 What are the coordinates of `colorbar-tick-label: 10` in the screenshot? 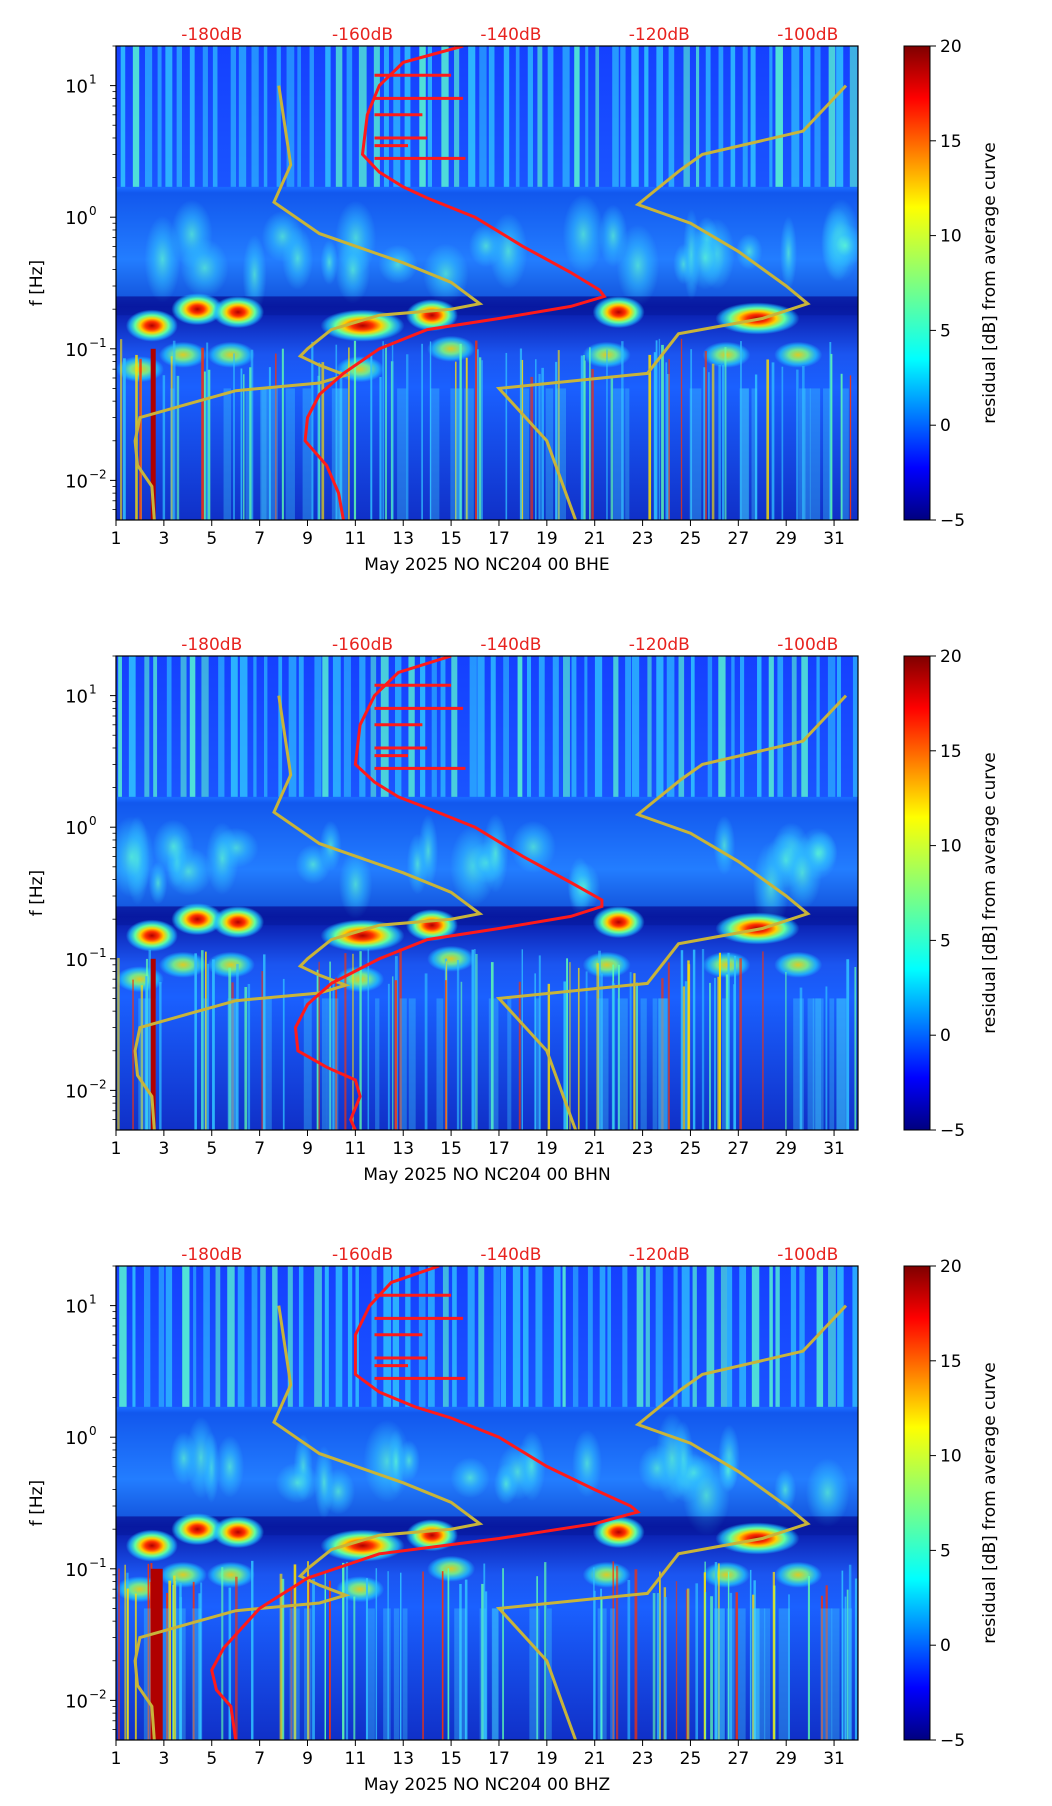 It's located at (951, 847).